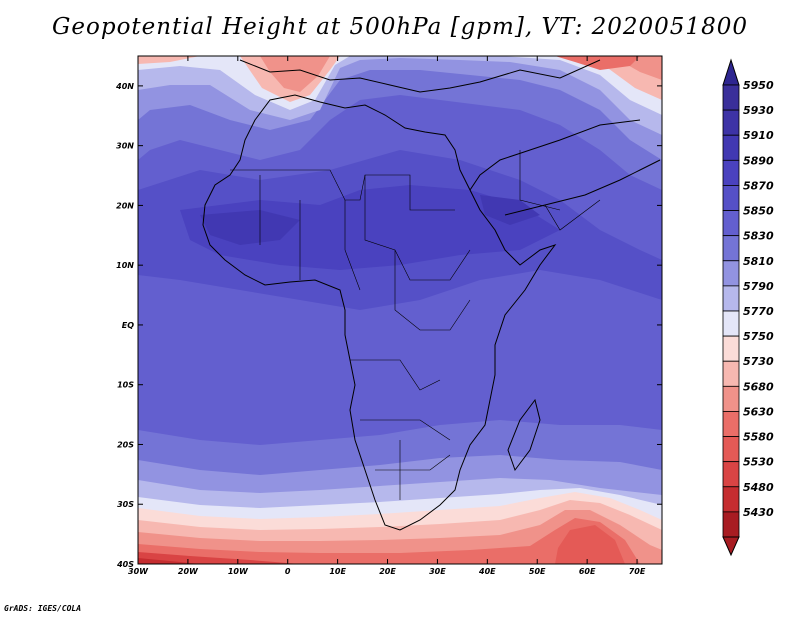  Describe the element at coordinates (758, 185) in the screenshot. I see `colorbar-label: 5870` at that location.